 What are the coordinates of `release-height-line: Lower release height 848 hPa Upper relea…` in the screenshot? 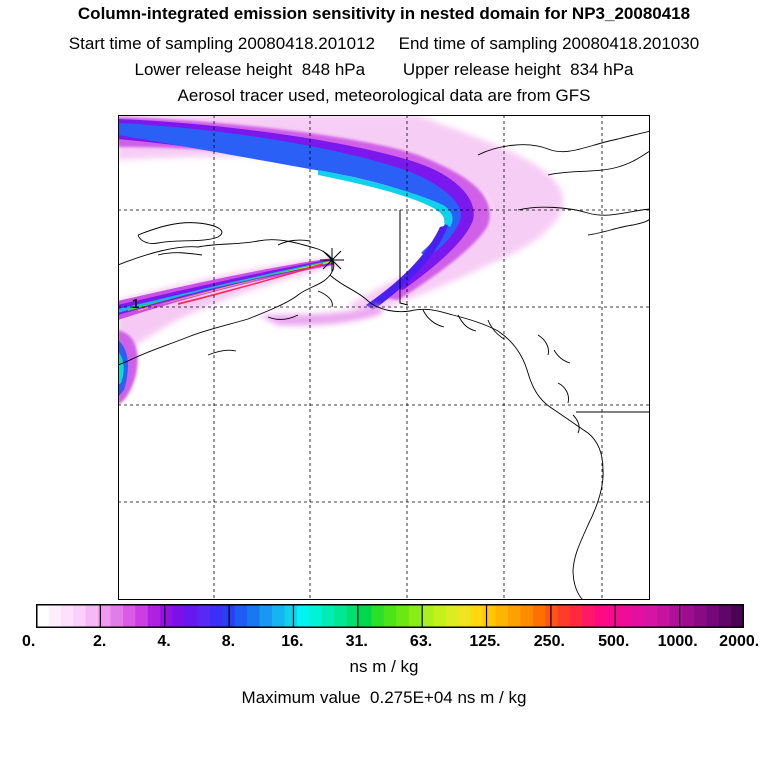 It's located at (384, 69).